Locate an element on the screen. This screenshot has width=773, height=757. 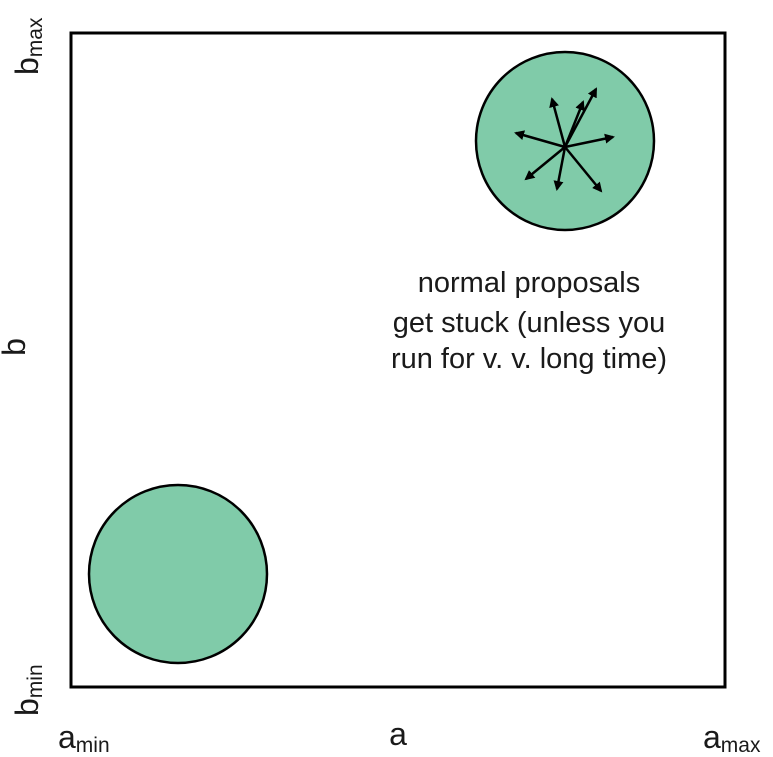
x-axis-max-label: amax is located at coordinates (732, 738).